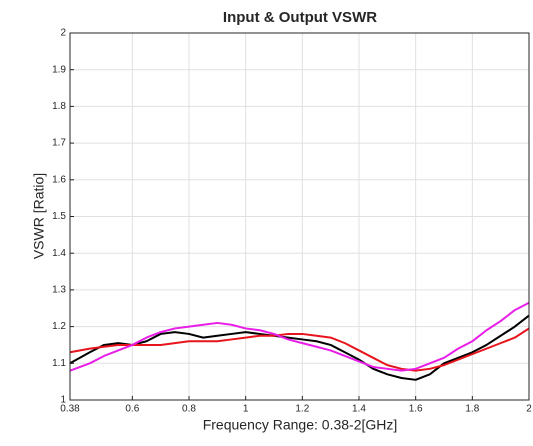 Image resolution: width=533 pixels, height=446 pixels. Describe the element at coordinates (59, 326) in the screenshot. I see `y-tick-label: 1.2` at that location.